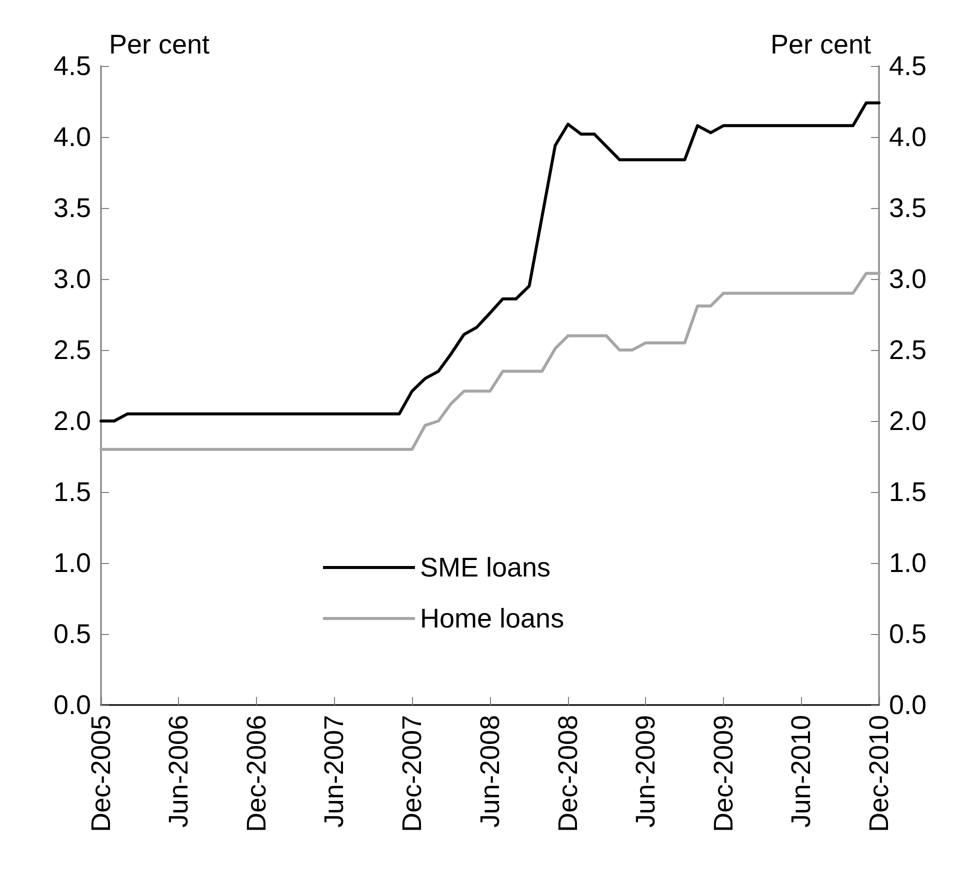 This screenshot has height=873, width=973. What do you see at coordinates (908, 66) in the screenshot?
I see `y2-tick-label: 4.5` at bounding box center [908, 66].